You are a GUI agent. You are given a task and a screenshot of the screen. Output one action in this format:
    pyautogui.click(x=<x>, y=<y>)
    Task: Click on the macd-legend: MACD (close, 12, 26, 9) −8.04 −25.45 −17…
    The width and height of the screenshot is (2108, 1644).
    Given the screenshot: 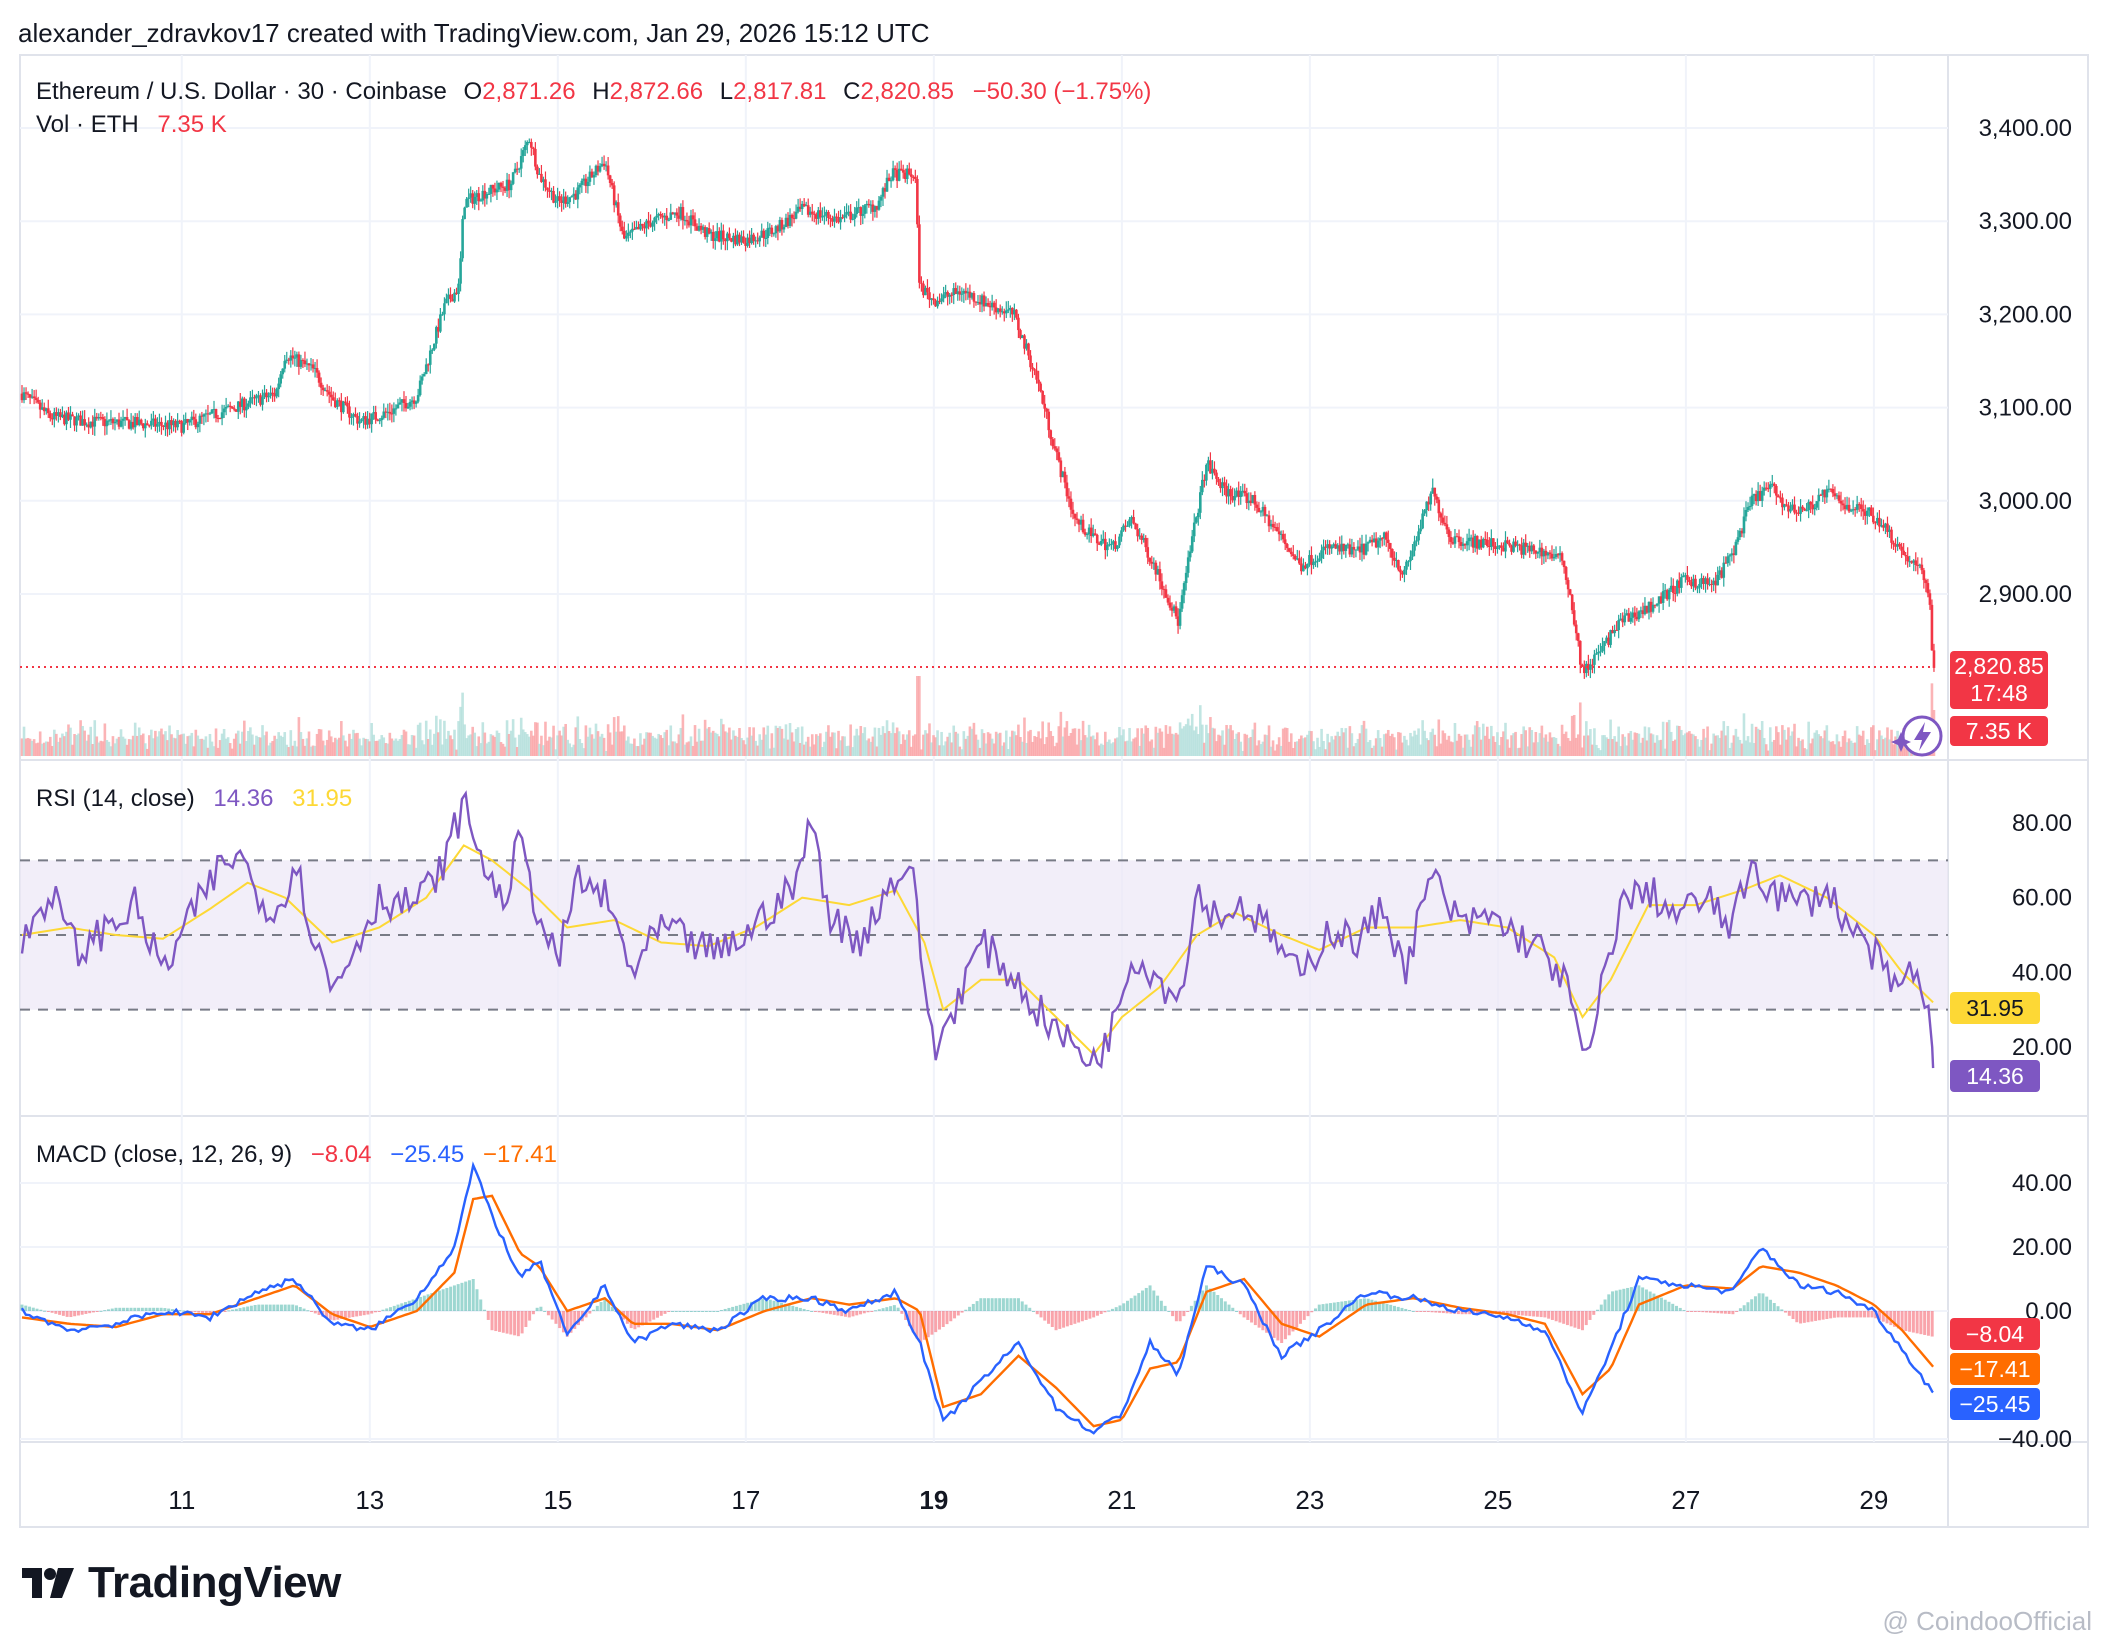 What is the action you would take?
    pyautogui.click(x=296, y=1154)
    